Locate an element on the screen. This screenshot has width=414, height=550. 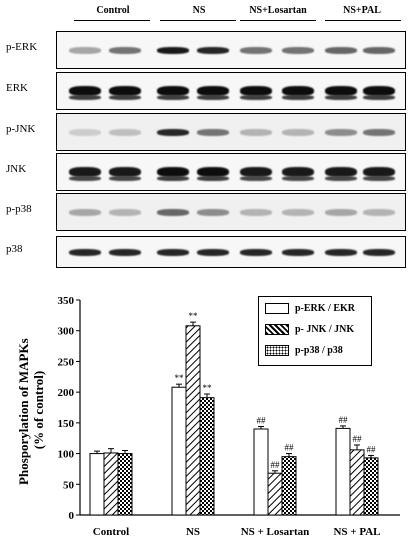
blot-row-label: JNK is located at coordinates (16, 169).